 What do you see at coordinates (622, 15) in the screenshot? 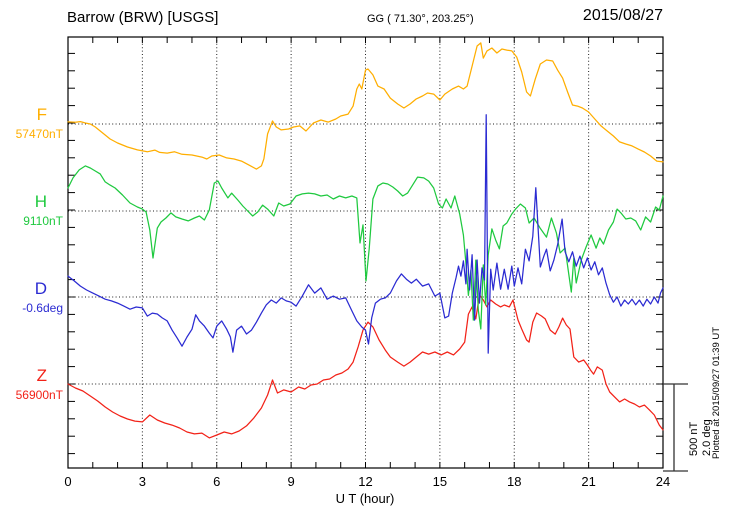
I see `plot-date: 2015/08/27` at bounding box center [622, 15].